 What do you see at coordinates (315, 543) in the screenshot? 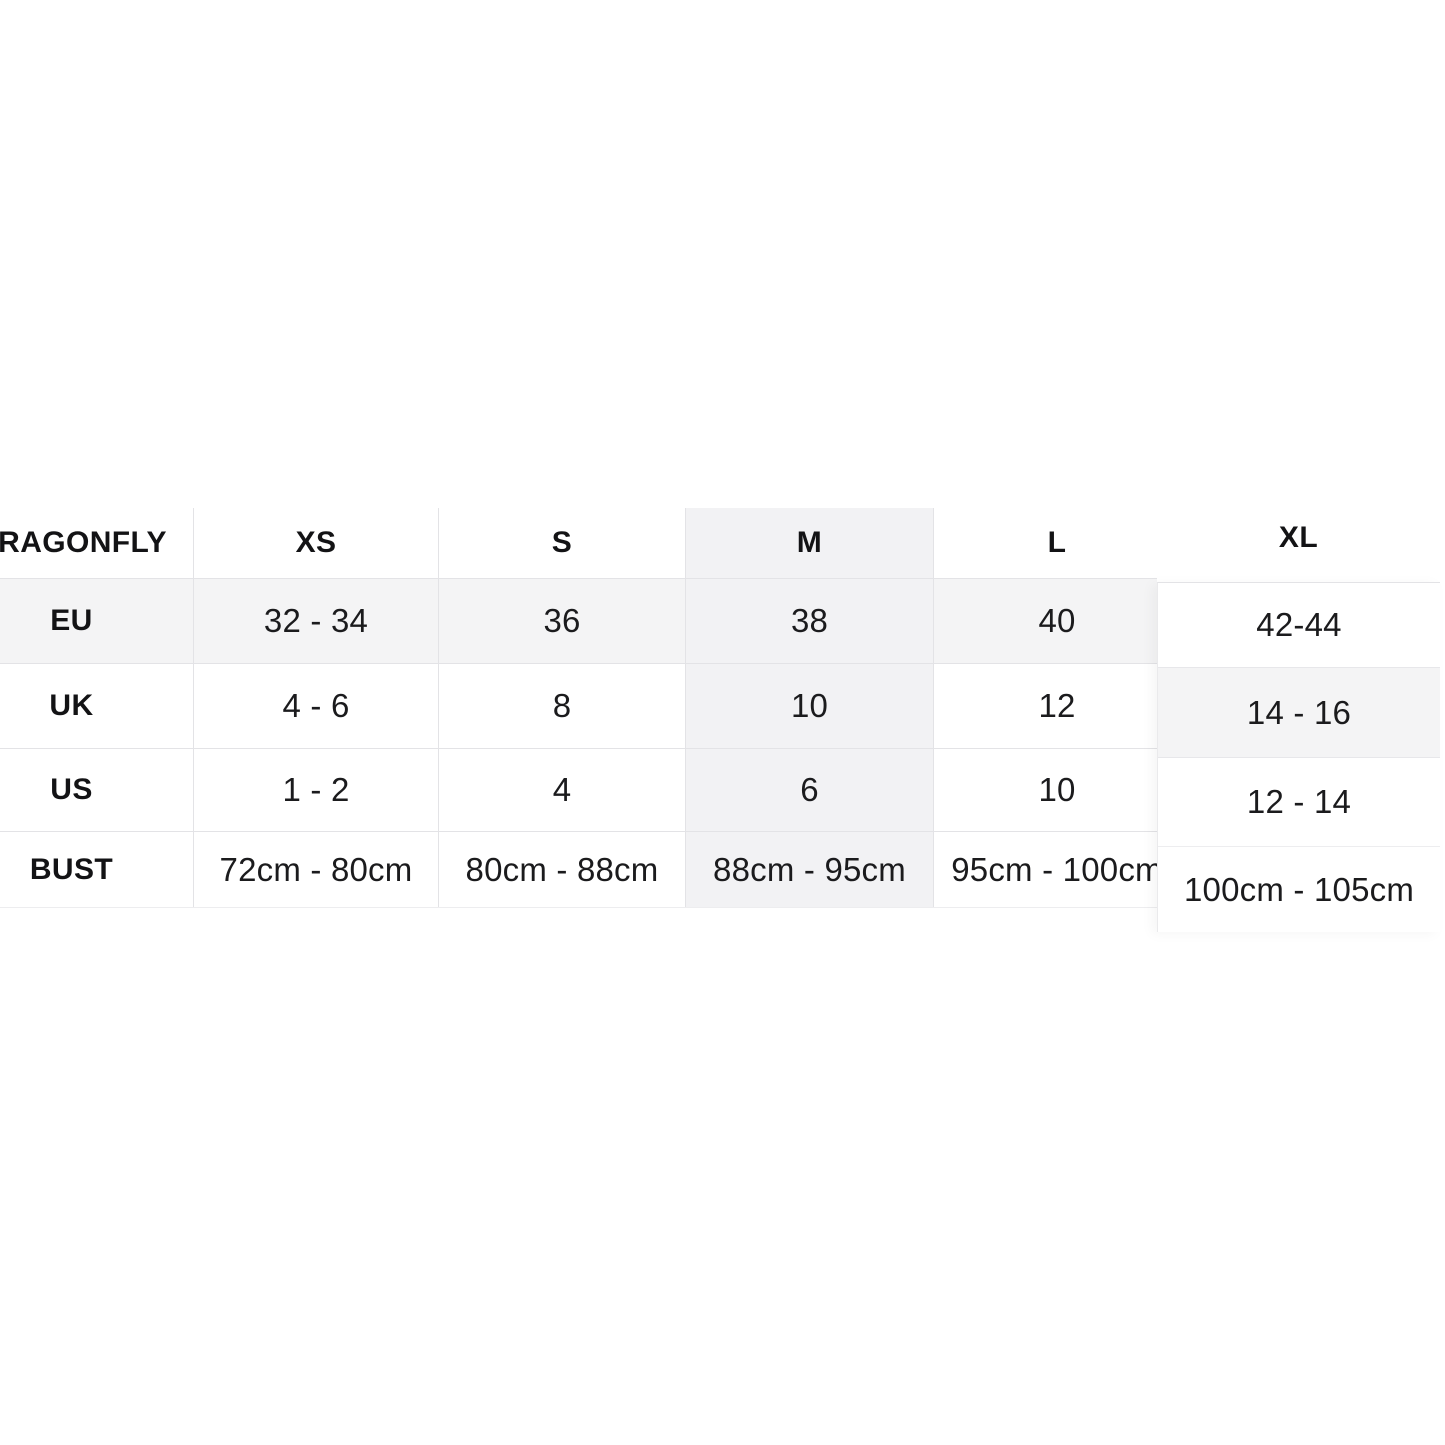
I see `column-header-xs: XS` at bounding box center [315, 543].